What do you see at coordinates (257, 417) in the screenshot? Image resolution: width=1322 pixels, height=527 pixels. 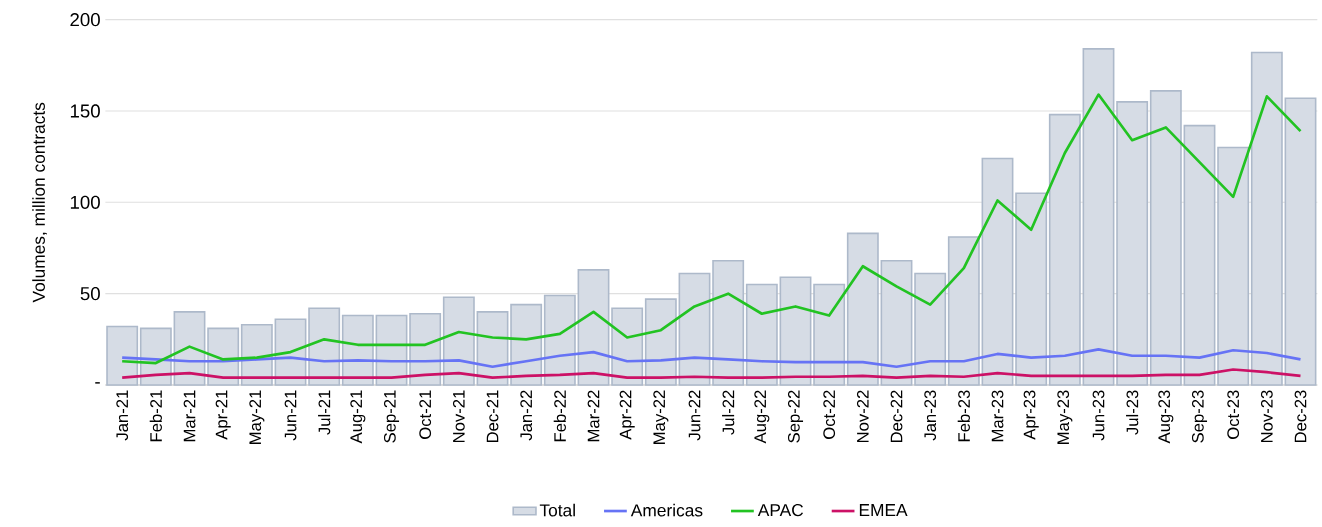 I see `x-tick-label: May-21` at bounding box center [257, 417].